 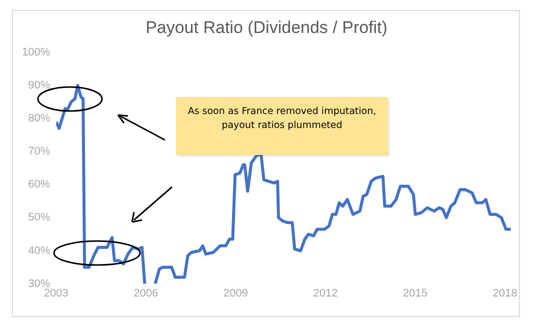 I want to click on y-tick-label: 30%, so click(x=39, y=284).